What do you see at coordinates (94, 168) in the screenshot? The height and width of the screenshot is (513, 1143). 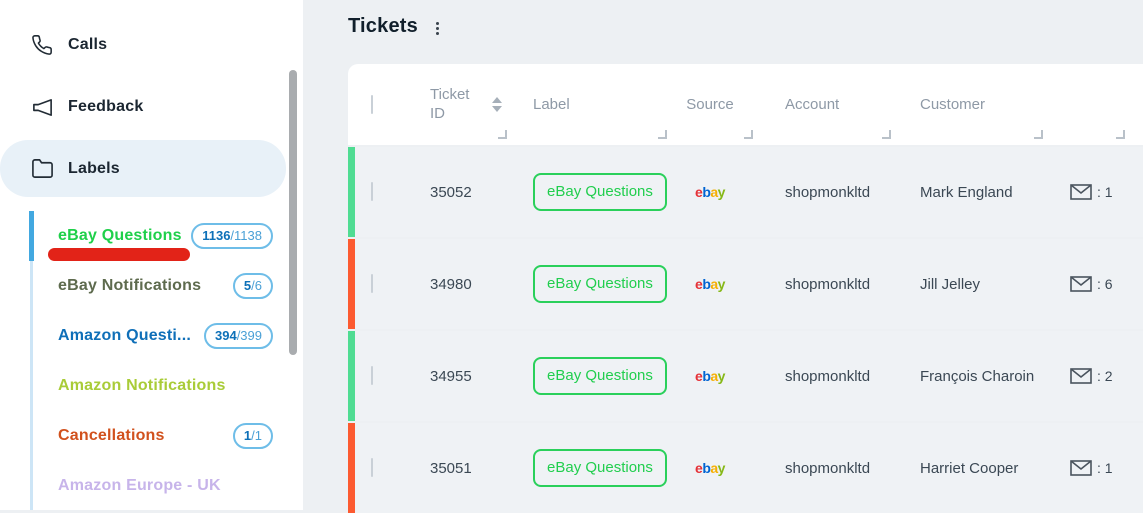 I see `sidebar-item-label: Labels` at bounding box center [94, 168].